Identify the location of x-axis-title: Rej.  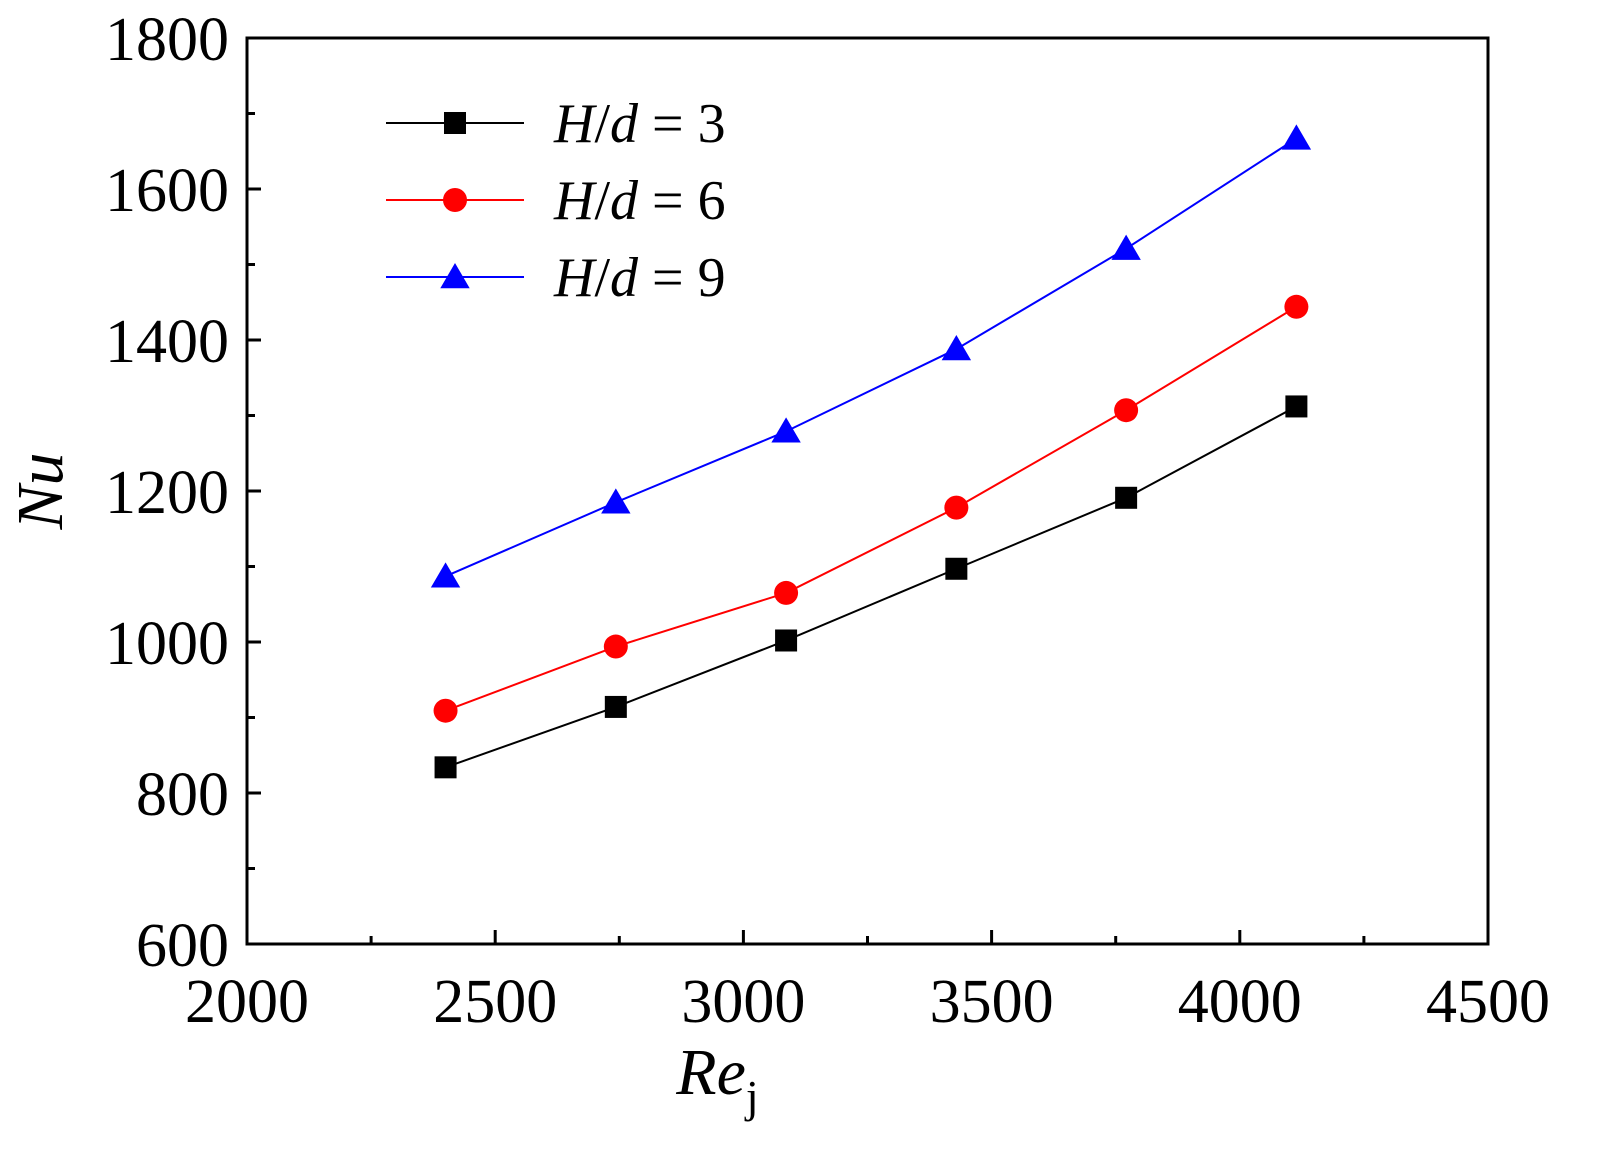
(716, 1079).